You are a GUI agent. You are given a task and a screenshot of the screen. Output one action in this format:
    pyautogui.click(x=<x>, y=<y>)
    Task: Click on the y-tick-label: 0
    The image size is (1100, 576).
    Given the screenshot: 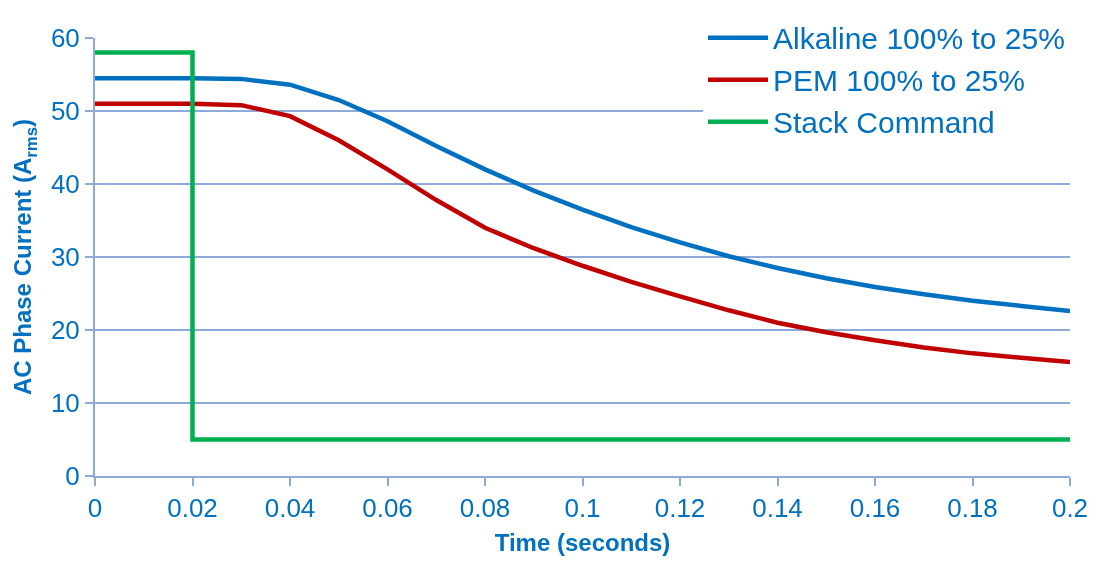 What is the action you would take?
    pyautogui.click(x=72, y=476)
    